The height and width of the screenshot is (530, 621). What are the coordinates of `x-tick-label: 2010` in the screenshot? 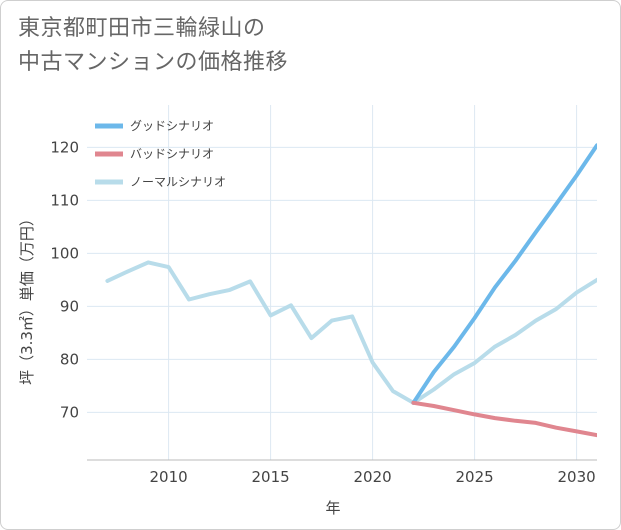 It's located at (169, 477).